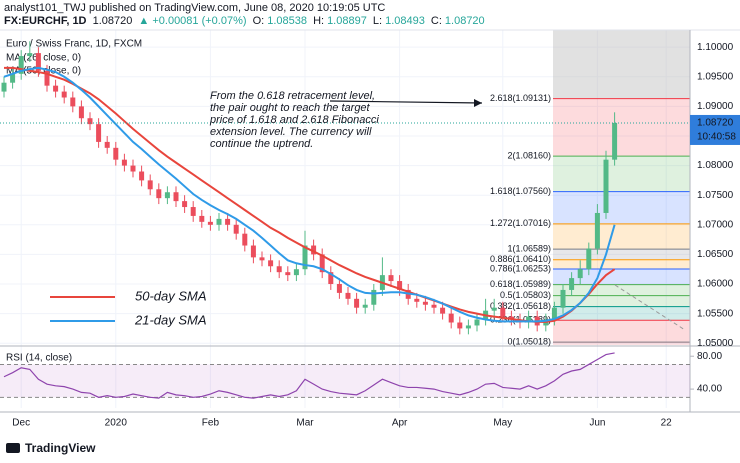 The height and width of the screenshot is (463, 740). I want to click on fib-label: 0.618(1.05989), so click(520, 284).